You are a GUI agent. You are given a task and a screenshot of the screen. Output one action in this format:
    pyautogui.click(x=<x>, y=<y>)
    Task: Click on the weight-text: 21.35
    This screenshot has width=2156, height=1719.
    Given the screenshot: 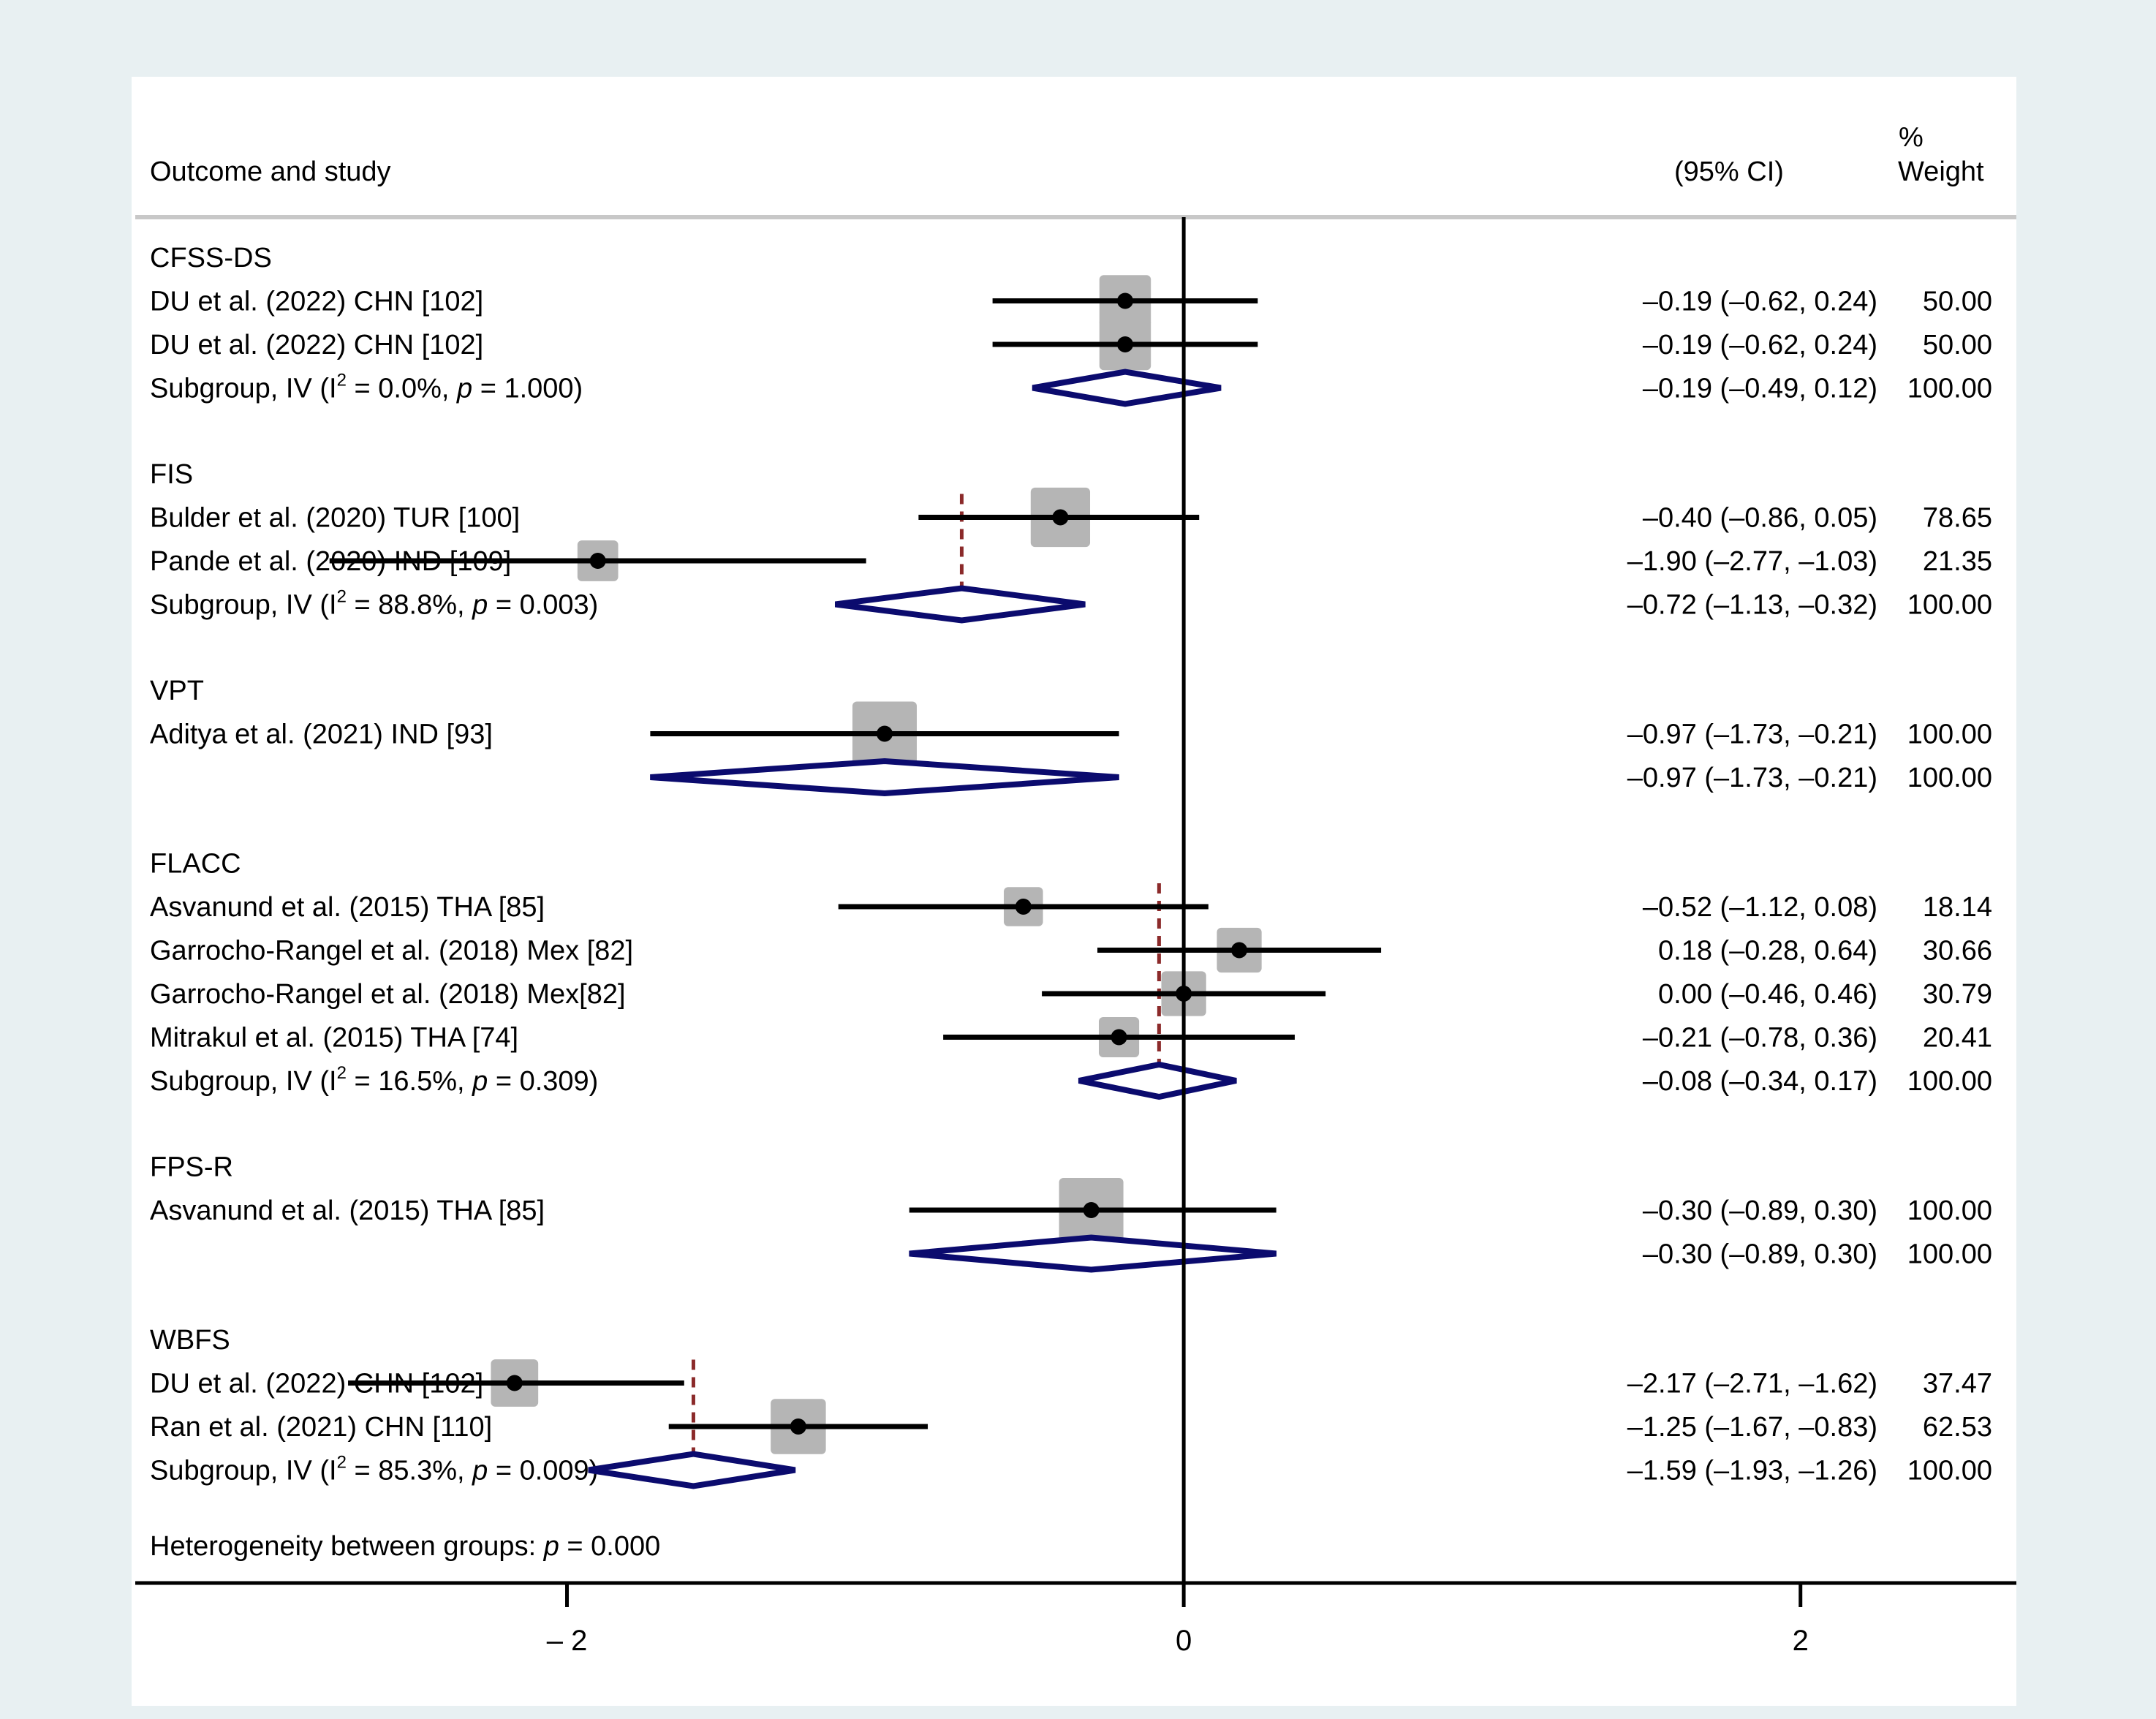 What is the action you would take?
    pyautogui.click(x=1957, y=561)
    